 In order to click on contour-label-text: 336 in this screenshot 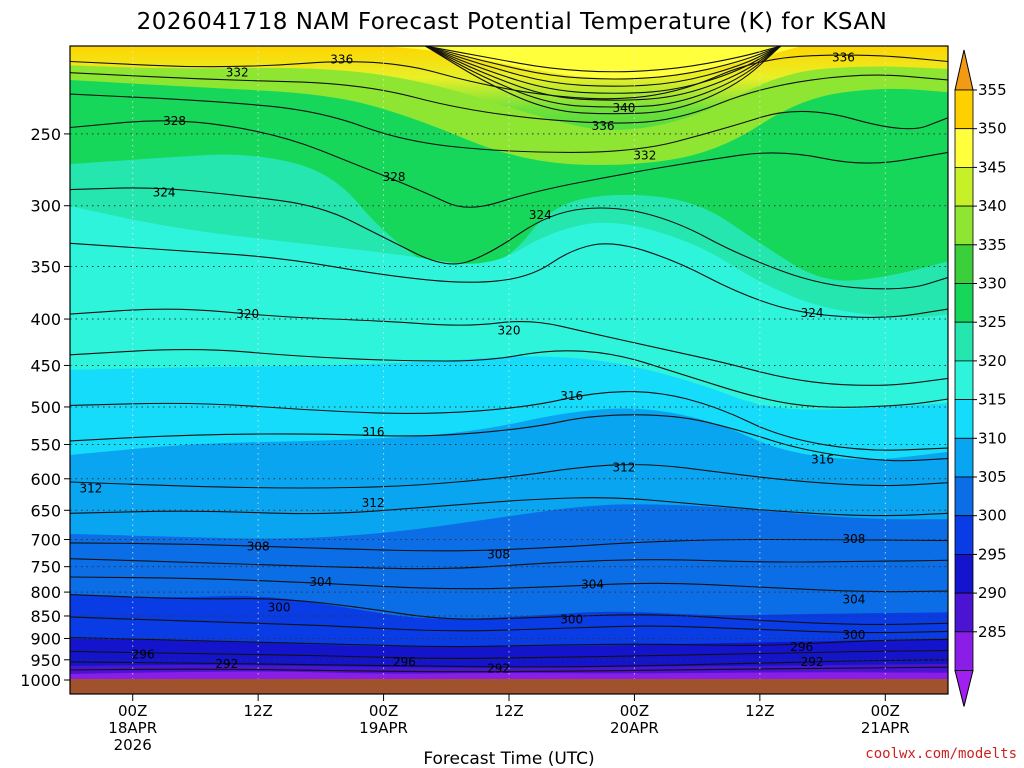, I will do `click(843, 58)`.